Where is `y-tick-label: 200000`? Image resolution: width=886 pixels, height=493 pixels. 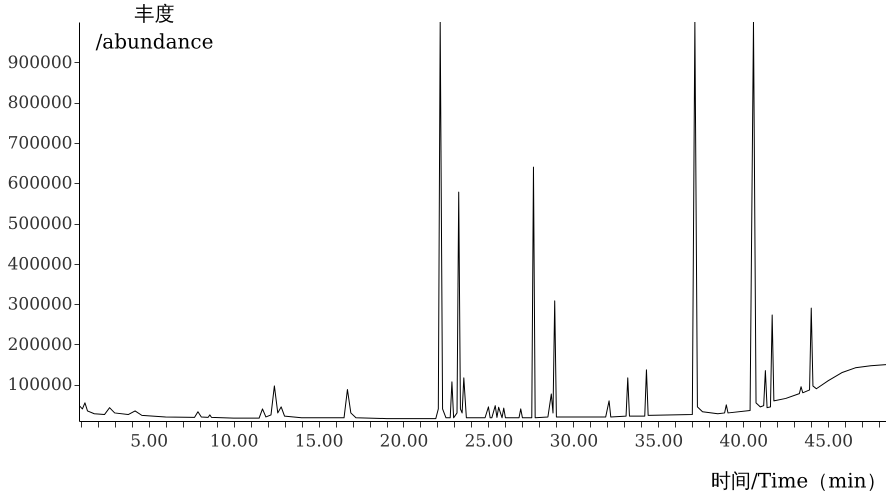 y-tick-label: 200000 is located at coordinates (40, 344).